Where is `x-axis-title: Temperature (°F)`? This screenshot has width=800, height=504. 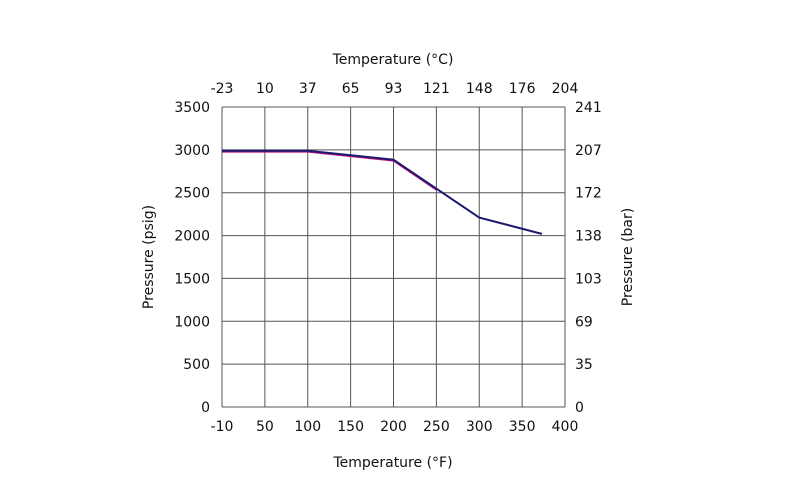 x-axis-title: Temperature (°F) is located at coordinates (392, 463).